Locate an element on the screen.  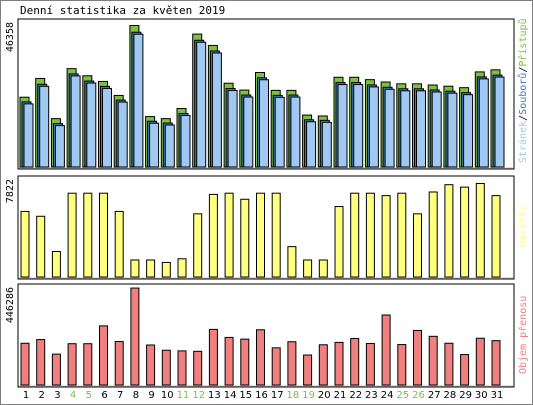
x-tick-label-23: 23 is located at coordinates (371, 395).